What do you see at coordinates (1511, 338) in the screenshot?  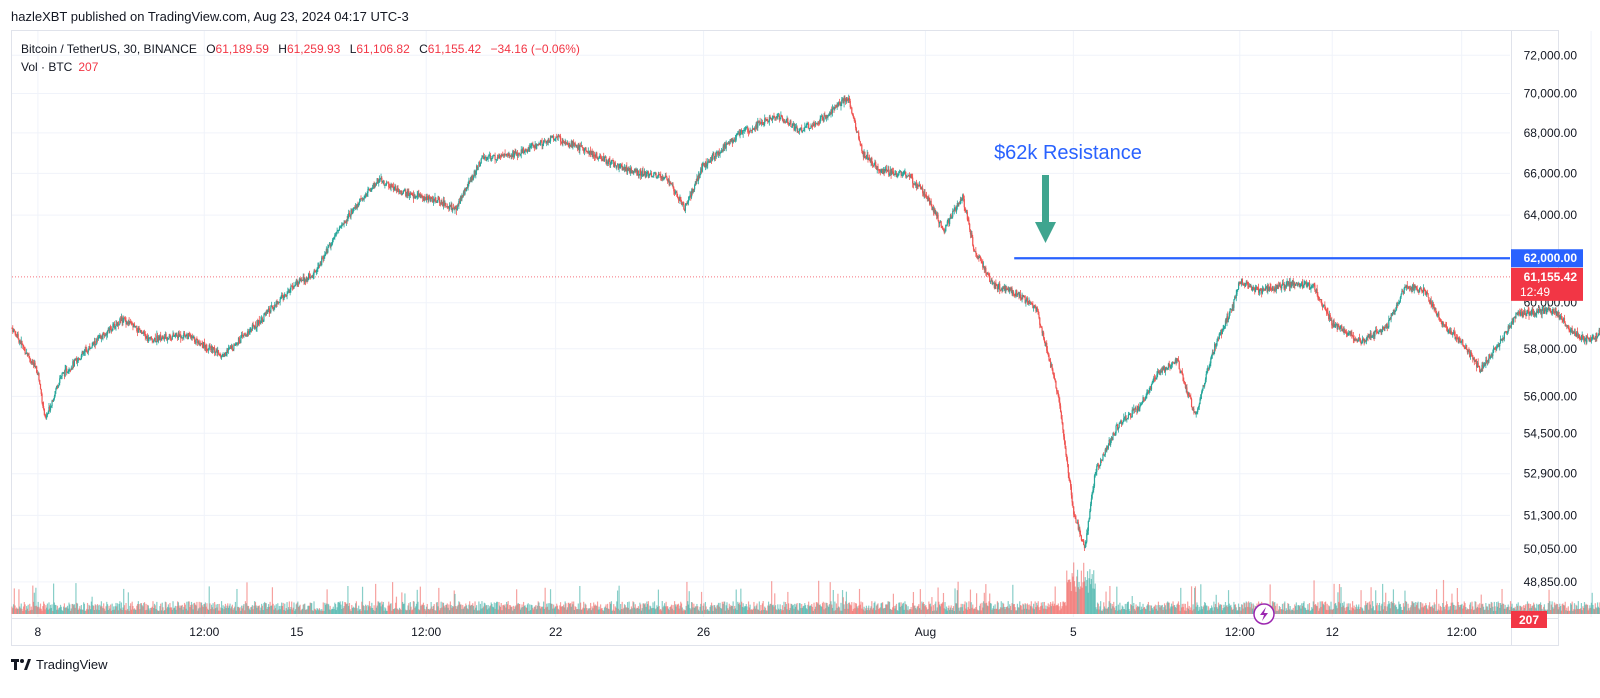 I see `price-axis-divider` at bounding box center [1511, 338].